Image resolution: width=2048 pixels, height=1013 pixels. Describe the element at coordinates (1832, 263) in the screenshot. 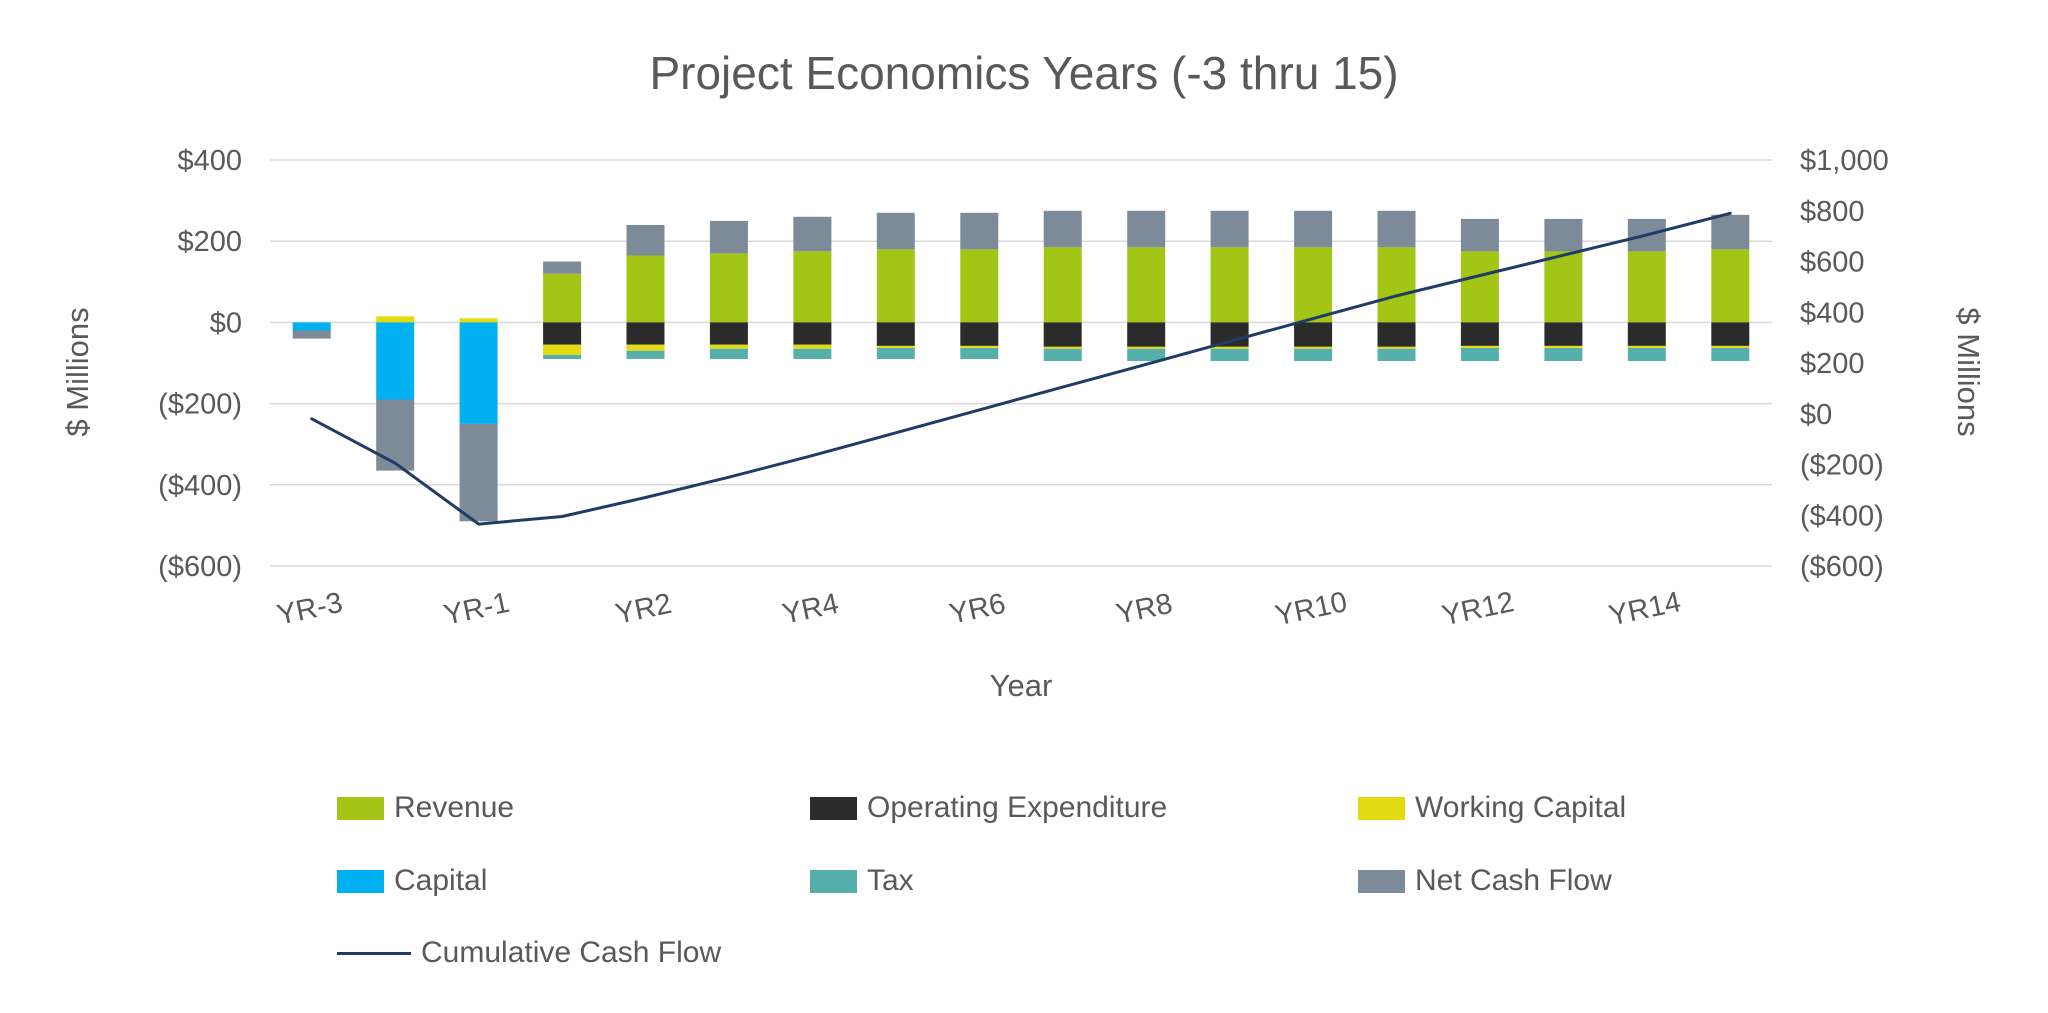

I see `right-axis-tick: $600` at that location.